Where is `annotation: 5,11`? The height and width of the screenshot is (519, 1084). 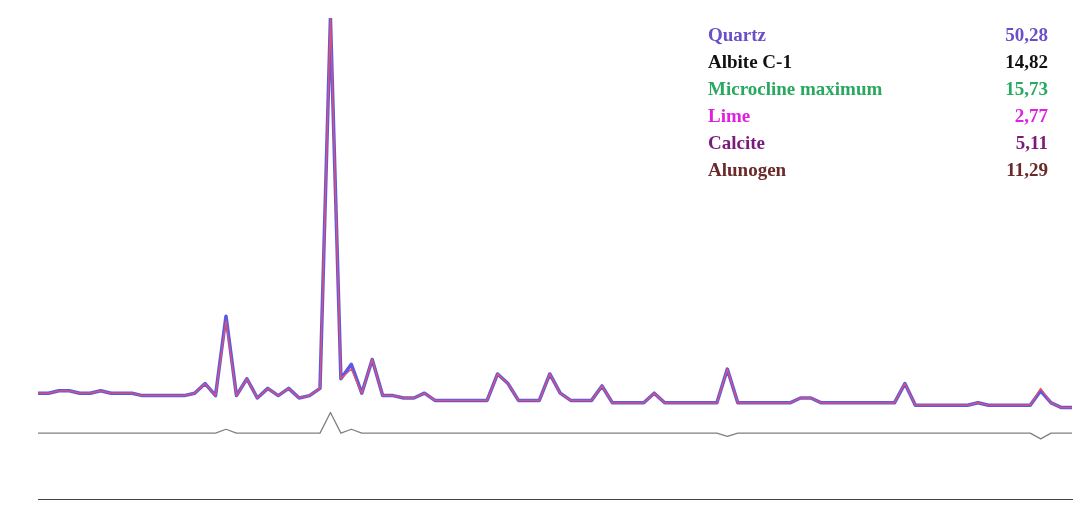 annotation: 5,11 is located at coordinates (1031, 143).